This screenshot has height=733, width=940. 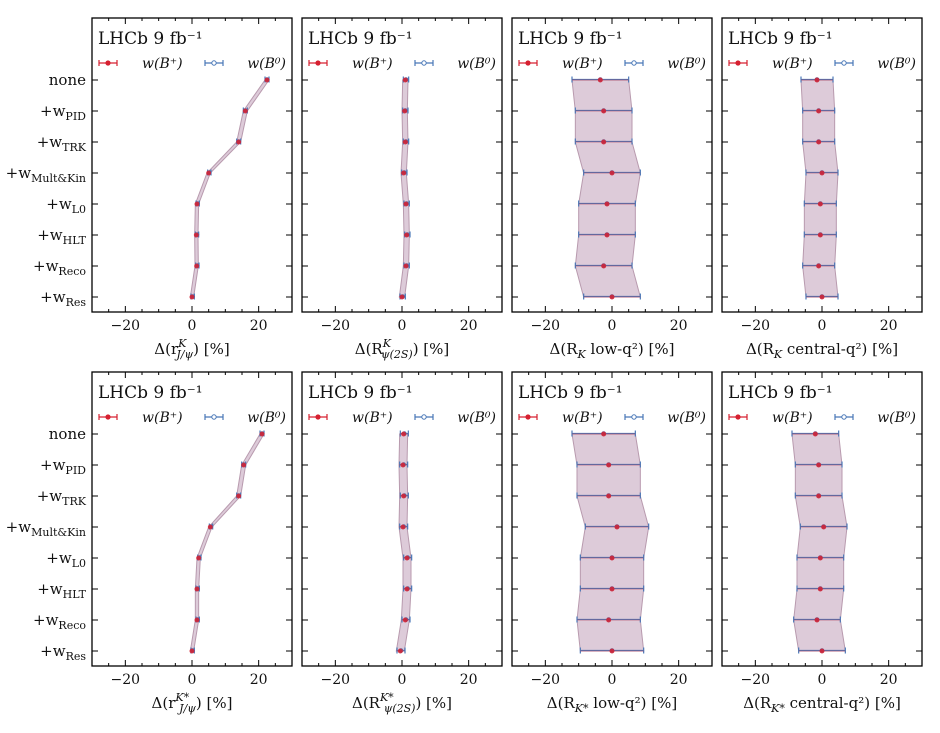 What do you see at coordinates (612, 350) in the screenshot?
I see `x-axis-label: Δ(RK low-q²) [%]` at bounding box center [612, 350].